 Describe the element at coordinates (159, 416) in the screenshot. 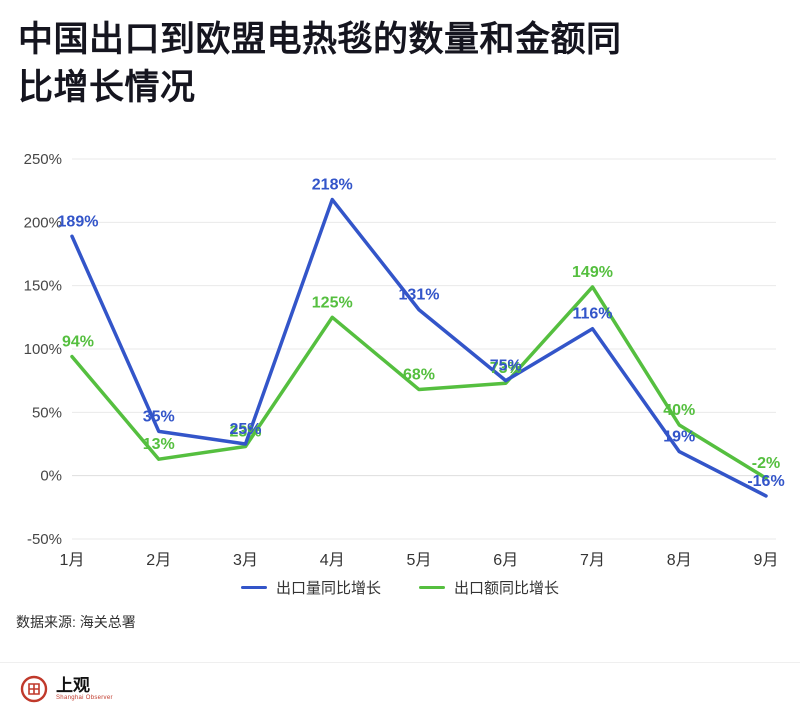

I see `data-label: 35%` at that location.